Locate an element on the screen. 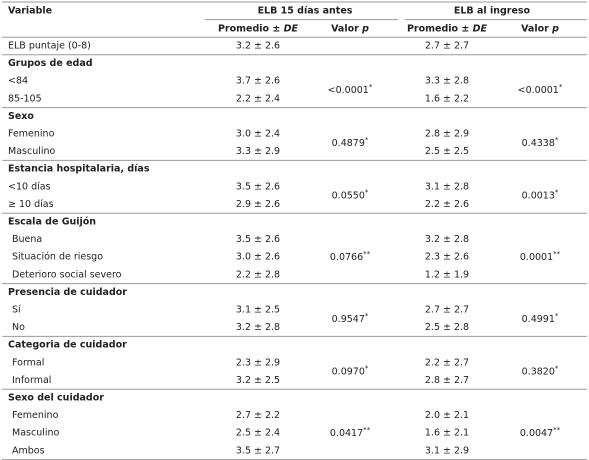 This screenshot has height=460, width=589. cell: 3.0 ± 2.4 is located at coordinates (258, 134).